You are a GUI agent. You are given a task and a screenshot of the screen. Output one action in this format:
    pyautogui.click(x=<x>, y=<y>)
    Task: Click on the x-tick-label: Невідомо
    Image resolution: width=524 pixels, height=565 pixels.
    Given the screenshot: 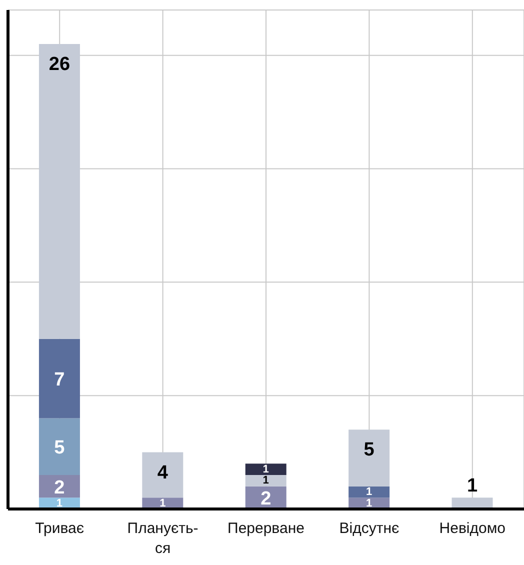 What is the action you would take?
    pyautogui.click(x=472, y=528)
    